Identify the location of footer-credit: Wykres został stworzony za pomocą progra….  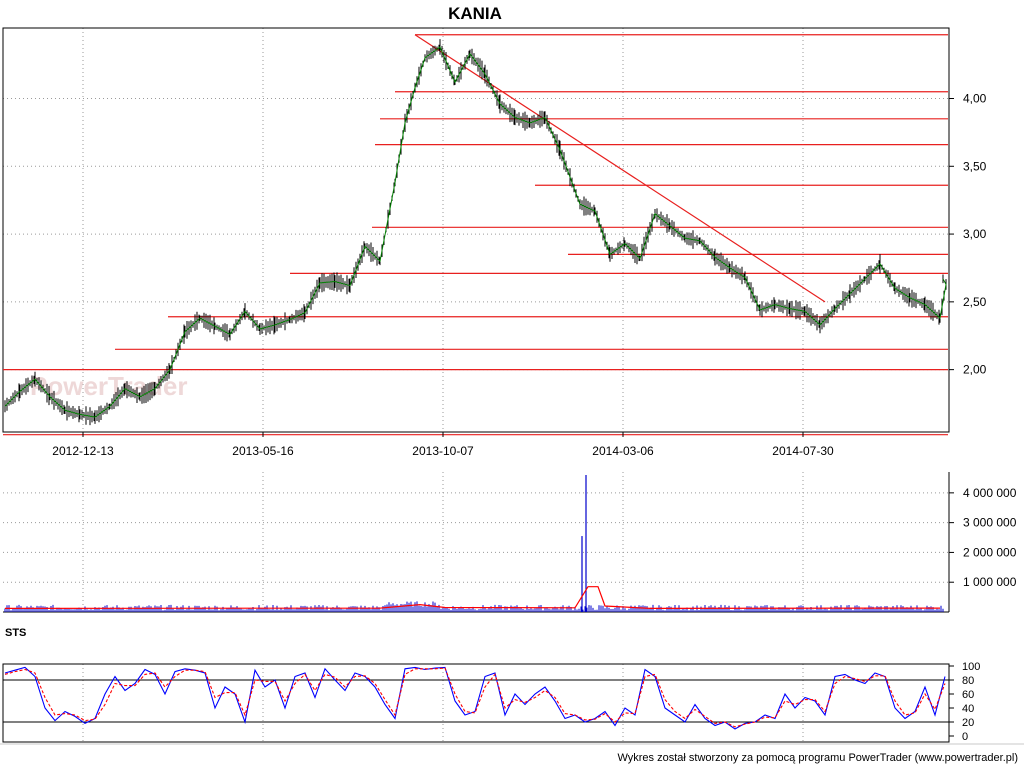
(817, 758).